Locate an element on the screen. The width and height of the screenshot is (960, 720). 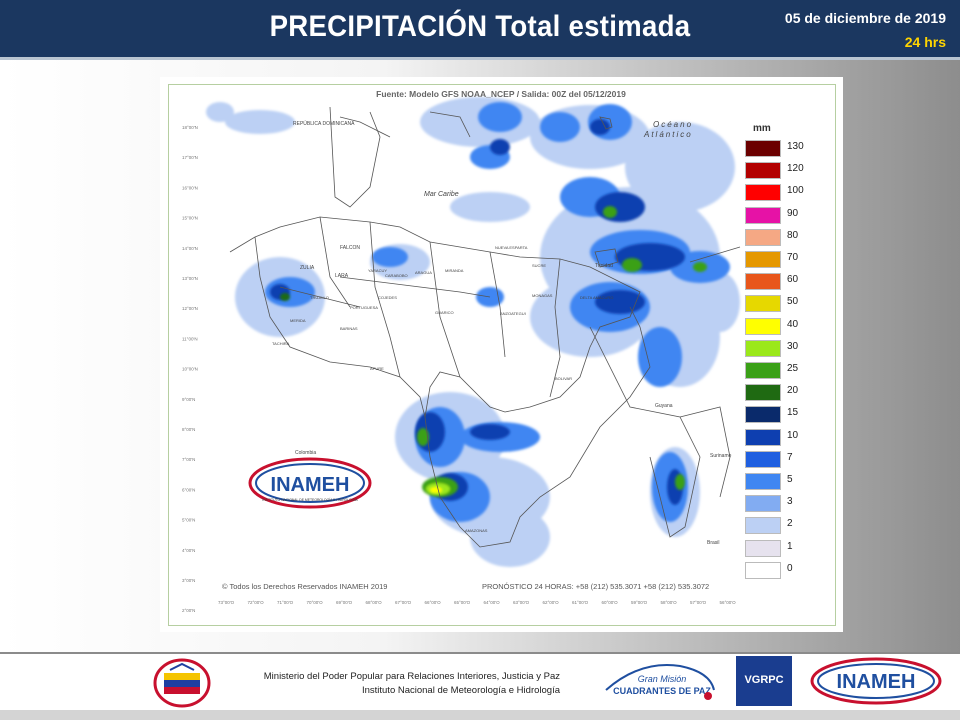
lat-tick-label: 18°00'N is located at coordinates (190, 127).